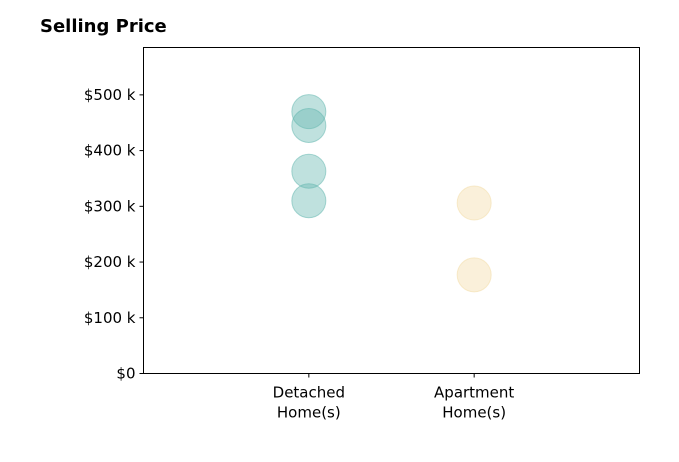 This screenshot has height=462, width=679. Describe the element at coordinates (391, 193) in the screenshot. I see `marks-layer` at that location.